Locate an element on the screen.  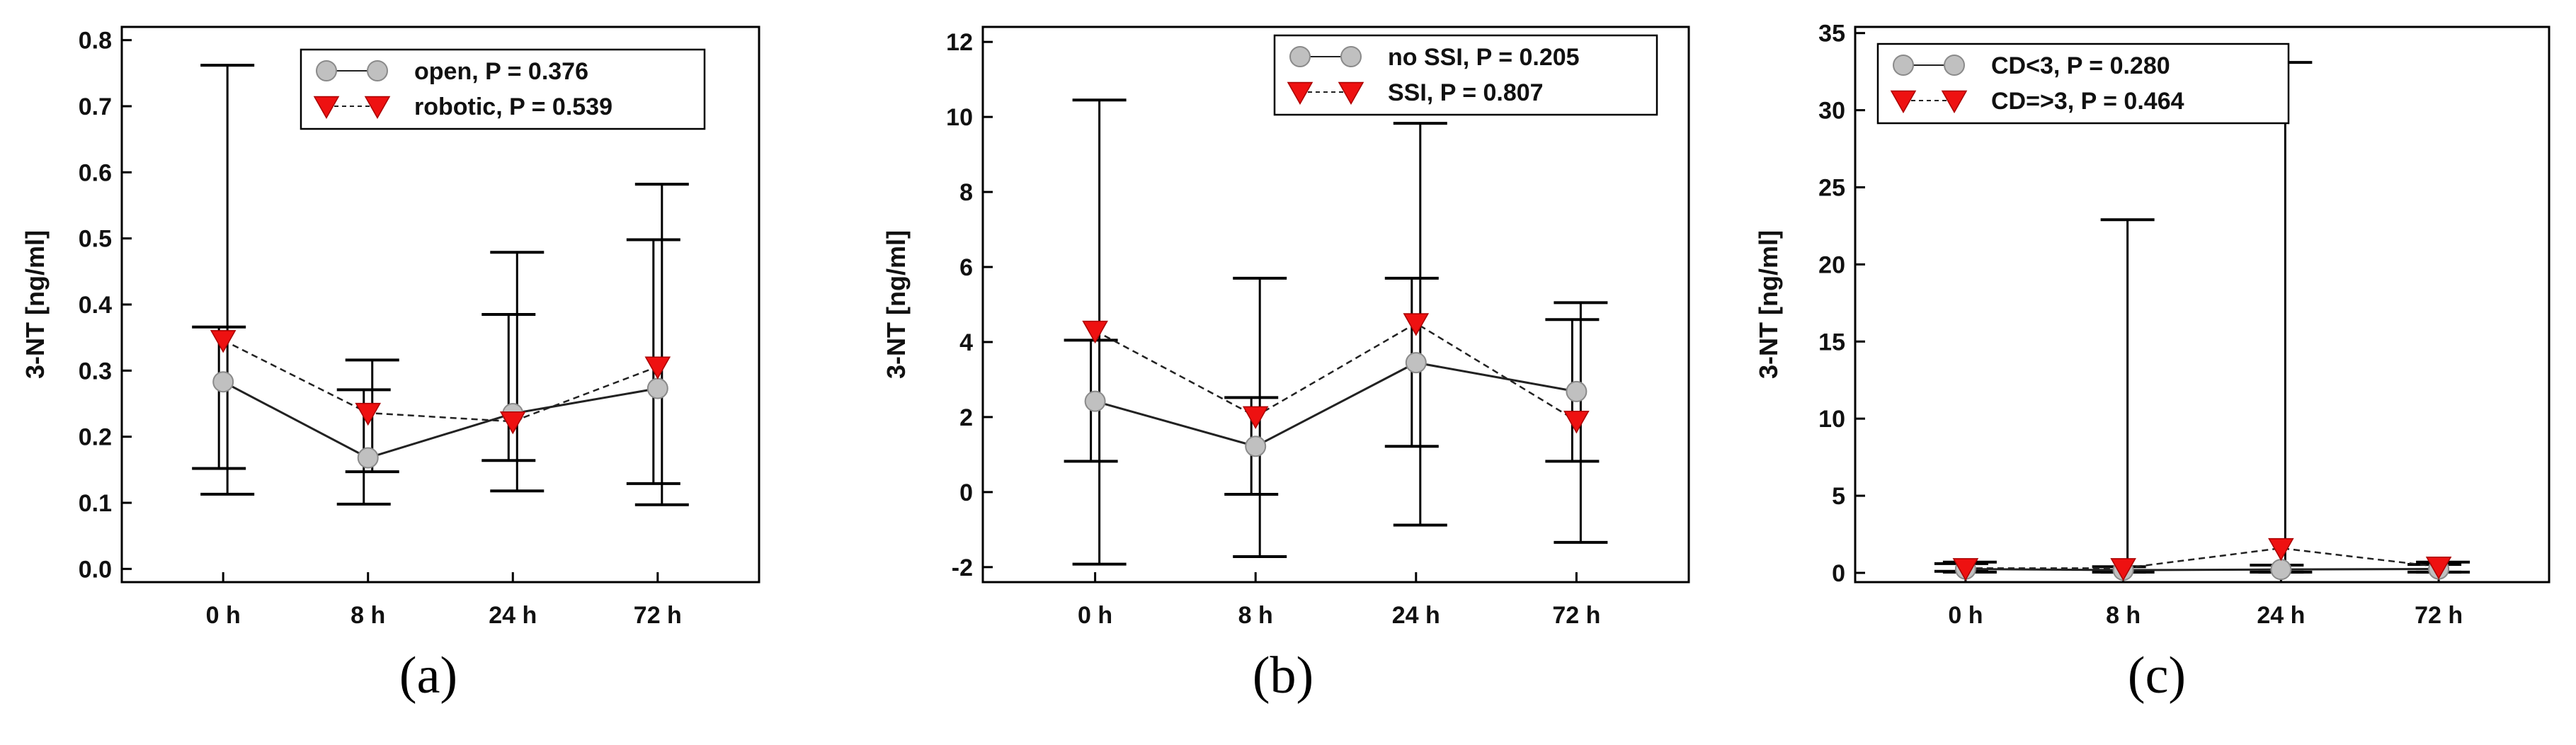
y-tick-label: 4 is located at coordinates (966, 342).